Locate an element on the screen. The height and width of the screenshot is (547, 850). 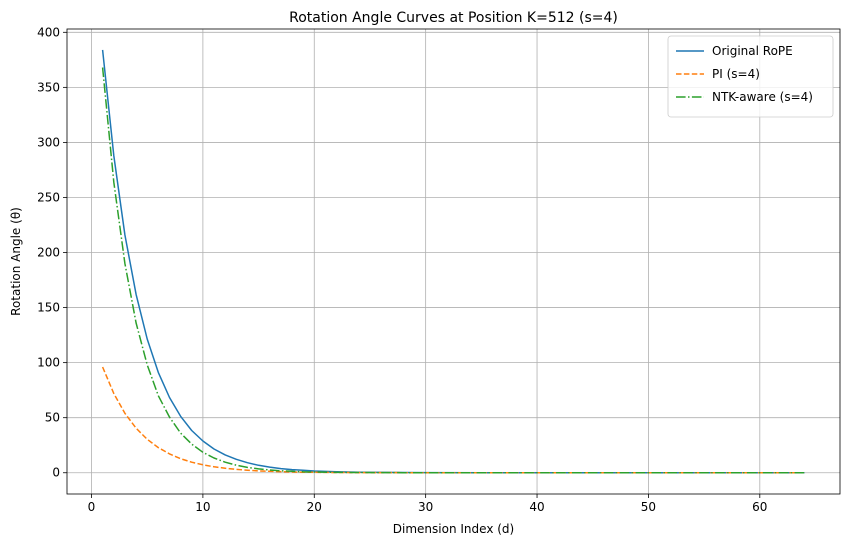
legend-box is located at coordinates (750, 76).